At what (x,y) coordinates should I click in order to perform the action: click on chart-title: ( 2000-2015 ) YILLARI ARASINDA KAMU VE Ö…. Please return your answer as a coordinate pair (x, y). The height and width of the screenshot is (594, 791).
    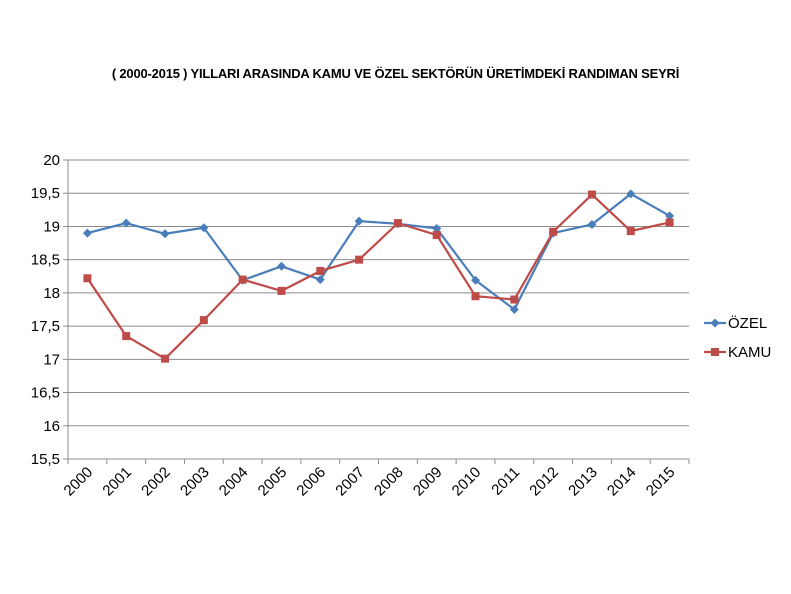
    Looking at the image, I should click on (395, 73).